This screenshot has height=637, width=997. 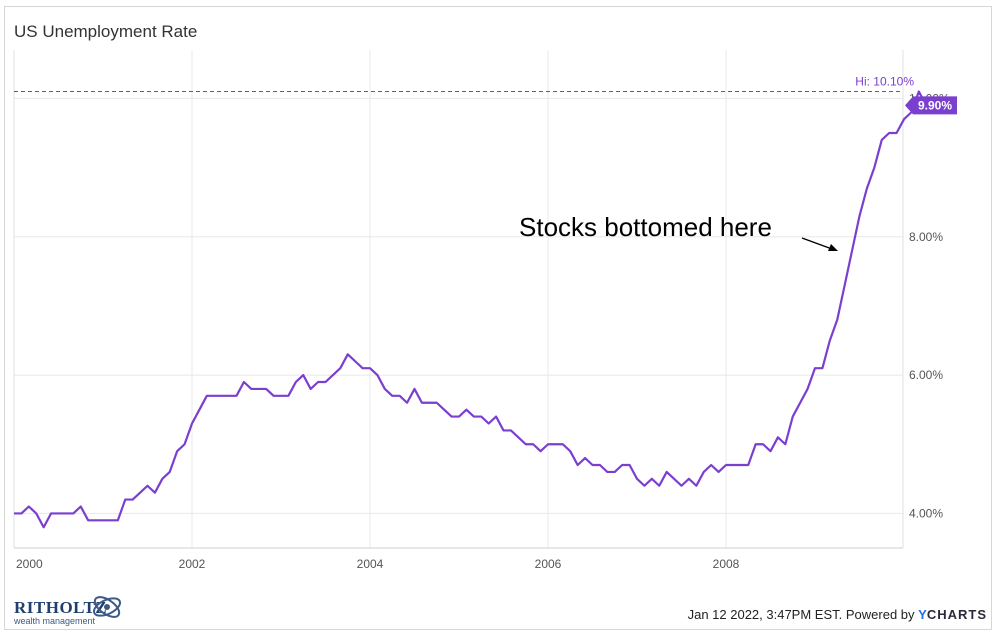 What do you see at coordinates (765, 614) in the screenshot?
I see `footer-timestamp: Jan 12 2022, 3:47PM EST.` at bounding box center [765, 614].